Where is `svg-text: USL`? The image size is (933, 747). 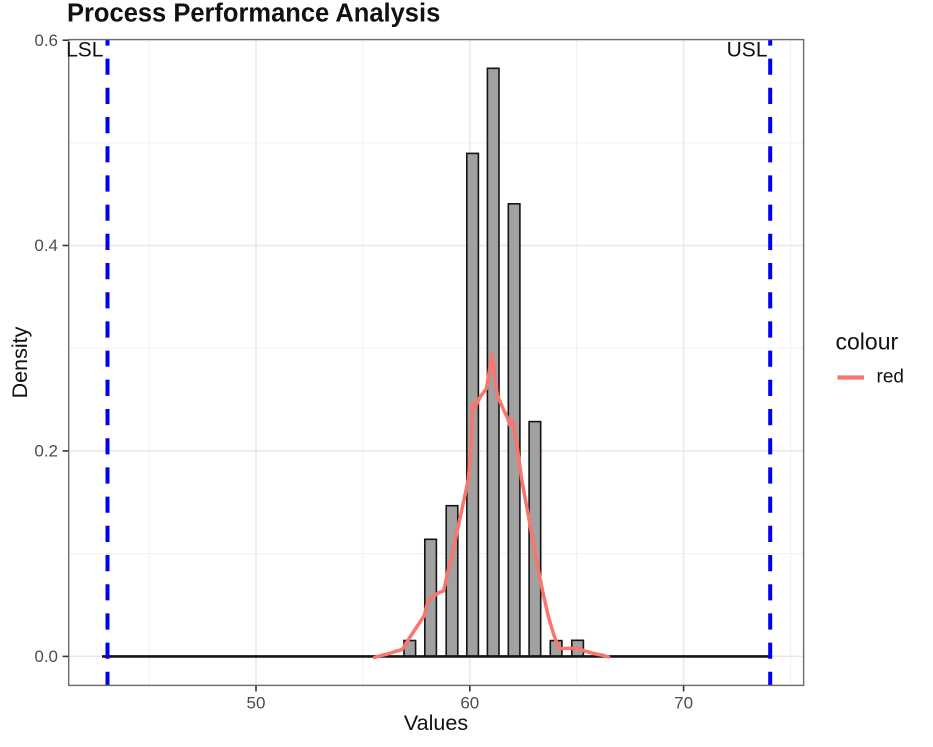
svg-text: USL is located at coordinates (747, 50).